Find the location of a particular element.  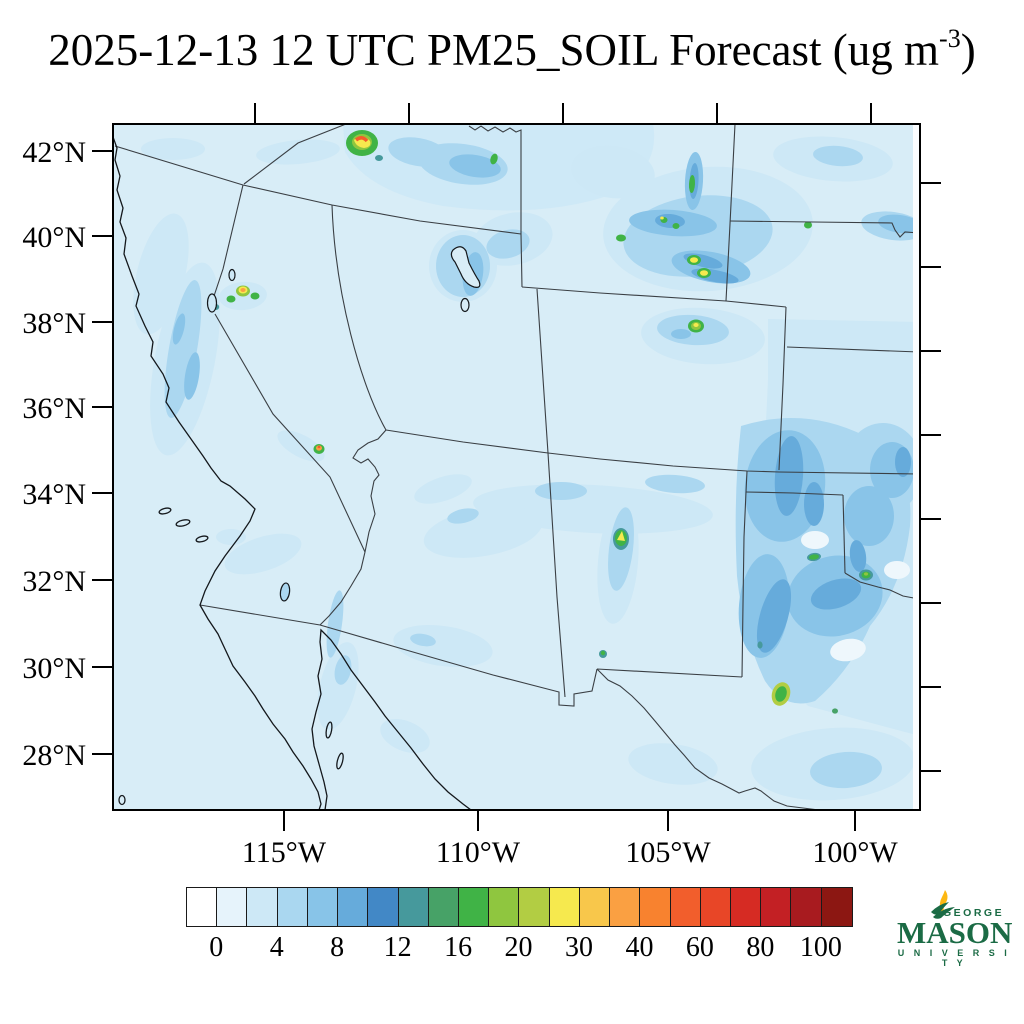

colorbar-tick-label: 40 is located at coordinates (639, 947).